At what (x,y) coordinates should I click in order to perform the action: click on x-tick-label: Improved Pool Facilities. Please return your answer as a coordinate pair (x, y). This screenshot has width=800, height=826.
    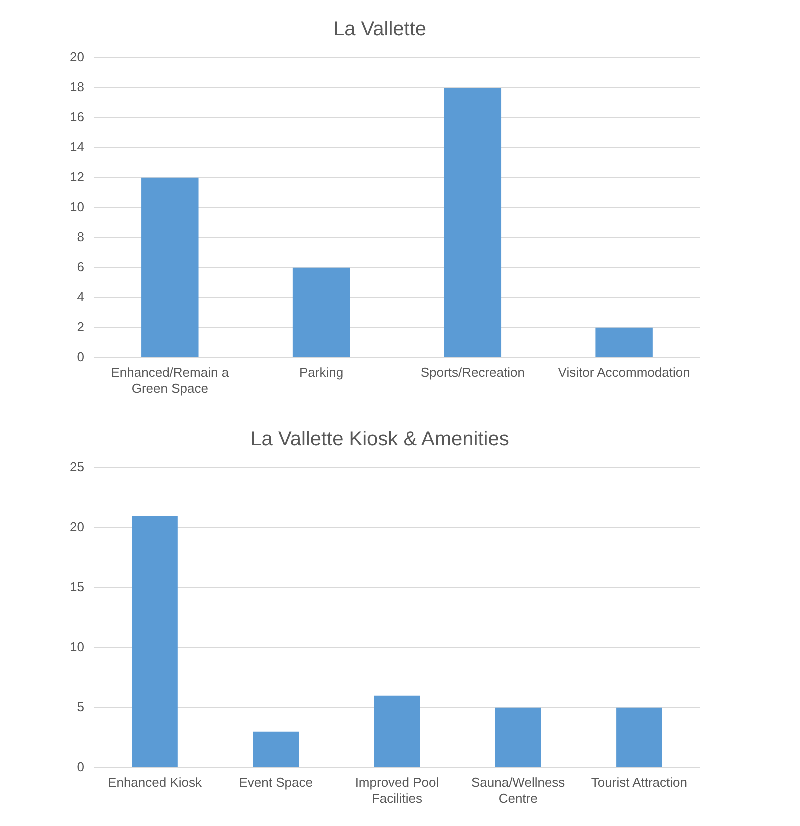
    Looking at the image, I should click on (397, 790).